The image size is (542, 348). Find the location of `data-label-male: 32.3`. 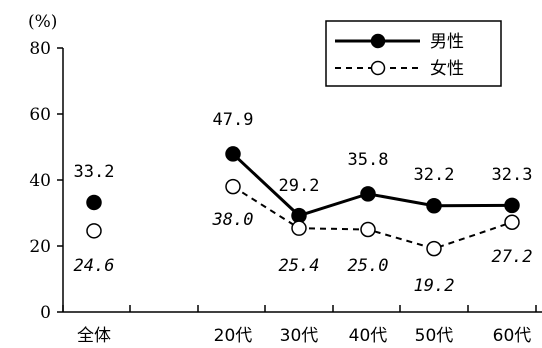

data-label-male: 32.3 is located at coordinates (512, 175).